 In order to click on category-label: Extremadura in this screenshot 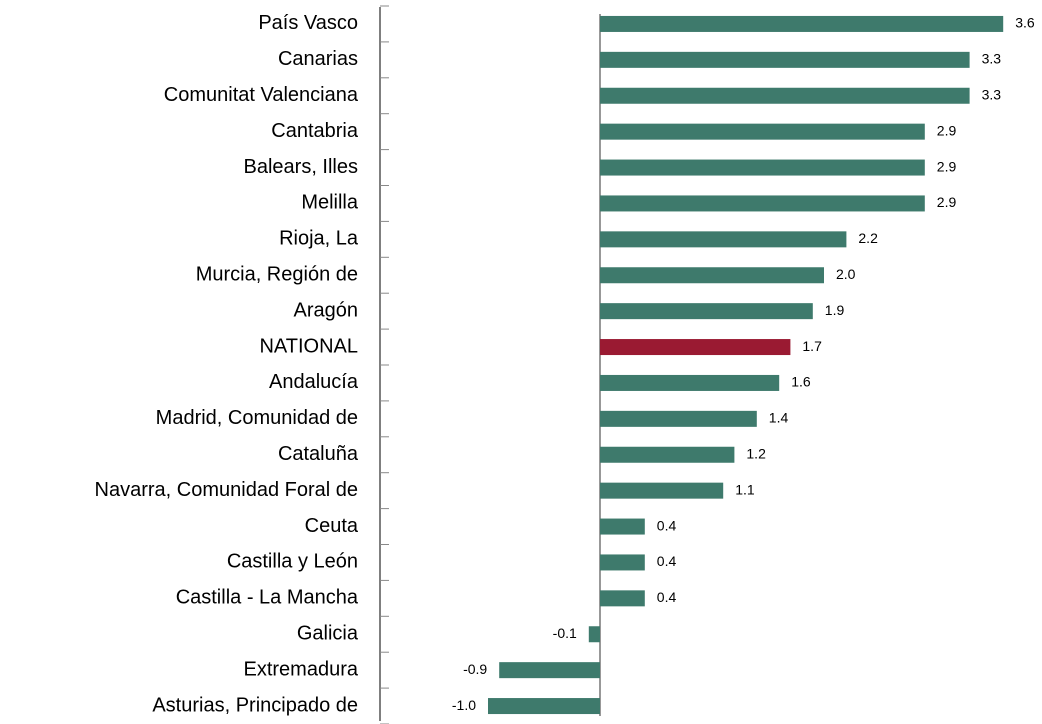, I will do `click(301, 669)`.